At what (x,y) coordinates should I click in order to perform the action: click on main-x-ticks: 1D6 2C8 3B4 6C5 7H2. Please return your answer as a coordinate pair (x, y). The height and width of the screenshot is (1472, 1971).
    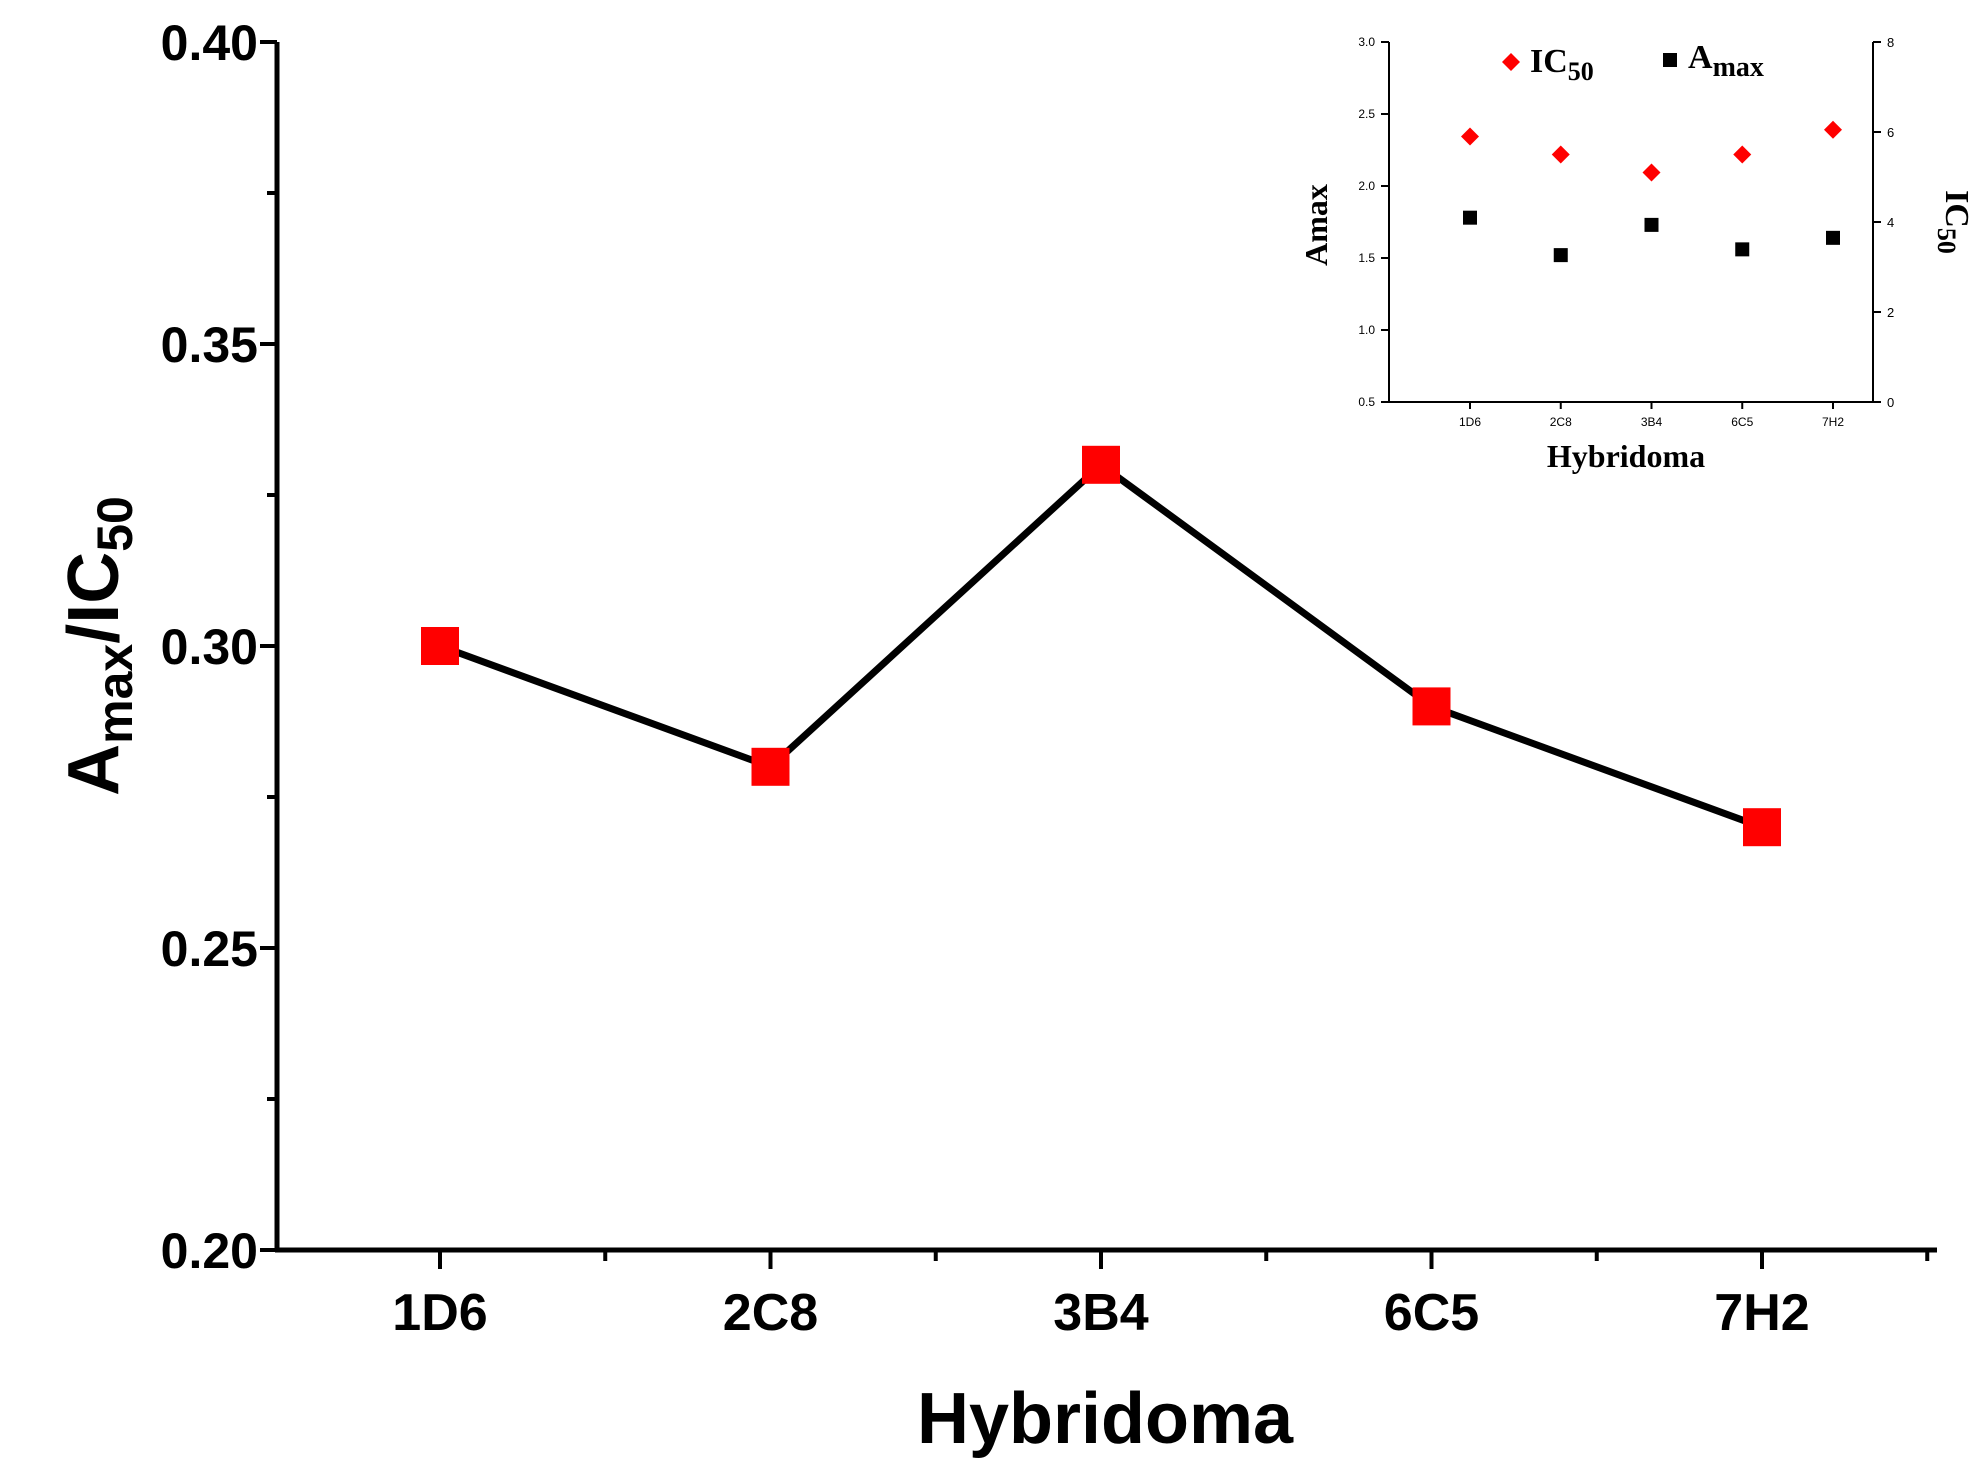
    Looking at the image, I should click on (1161, 1296).